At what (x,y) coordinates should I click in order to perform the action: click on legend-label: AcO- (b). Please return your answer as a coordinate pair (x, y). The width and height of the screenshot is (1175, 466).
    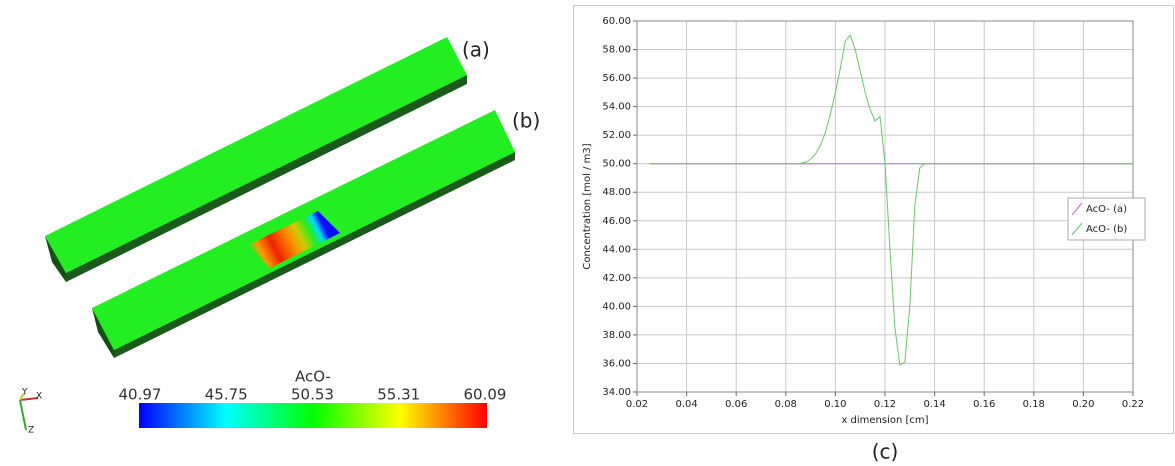
    Looking at the image, I should click on (1106, 229).